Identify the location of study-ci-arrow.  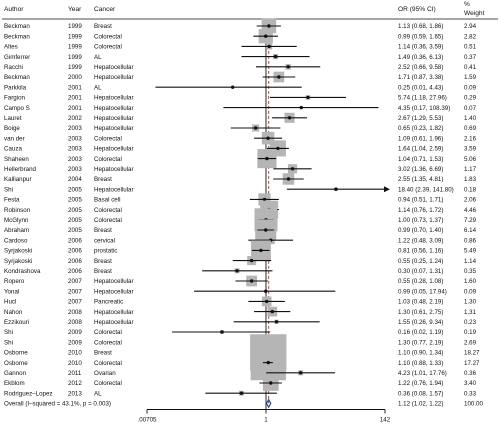
(386, 189).